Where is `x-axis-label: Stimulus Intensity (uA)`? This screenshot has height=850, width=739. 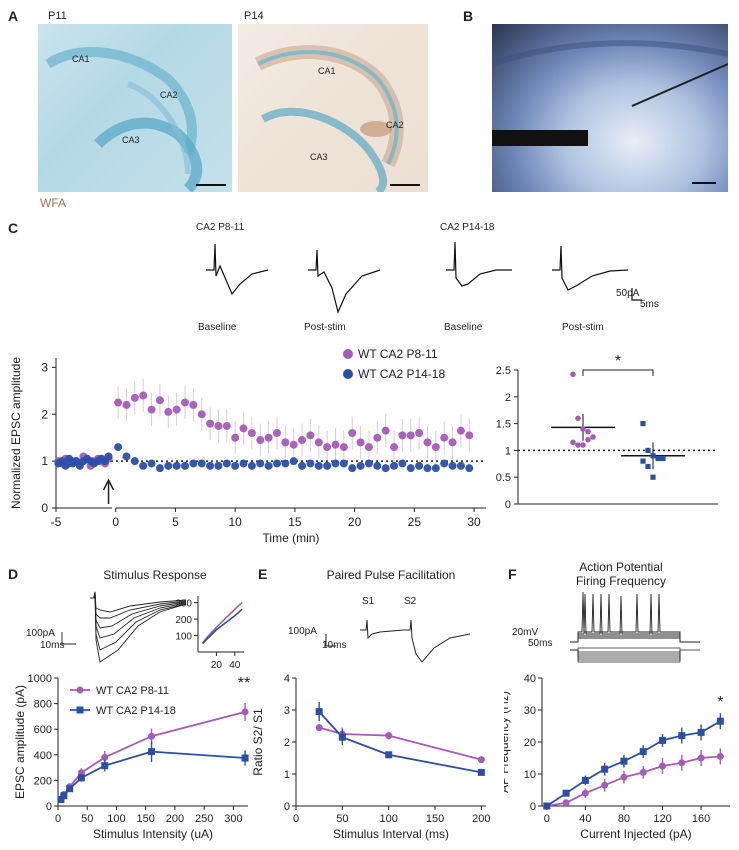
x-axis-label: Stimulus Intensity (uA) is located at coordinates (153, 834).